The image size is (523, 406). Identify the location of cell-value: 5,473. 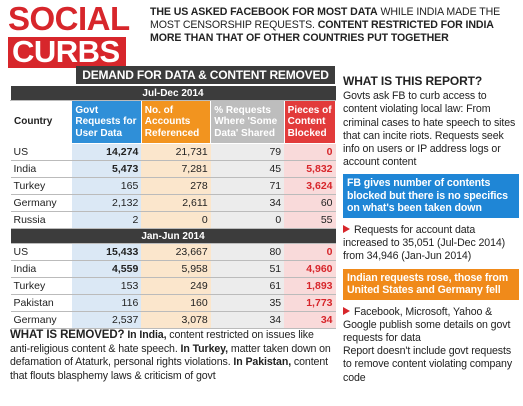
(106, 169).